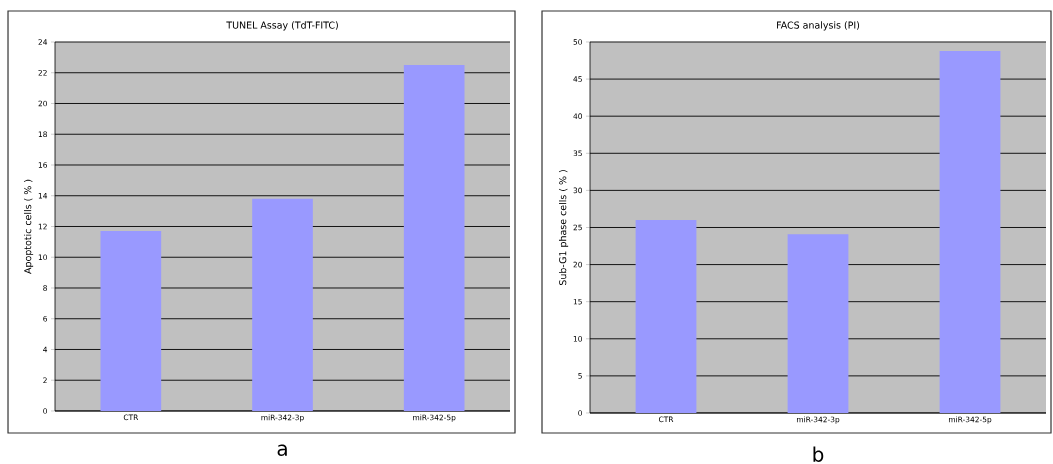  I want to click on chart-title: TUNEL Assay (TdT-FITC), so click(282, 26).